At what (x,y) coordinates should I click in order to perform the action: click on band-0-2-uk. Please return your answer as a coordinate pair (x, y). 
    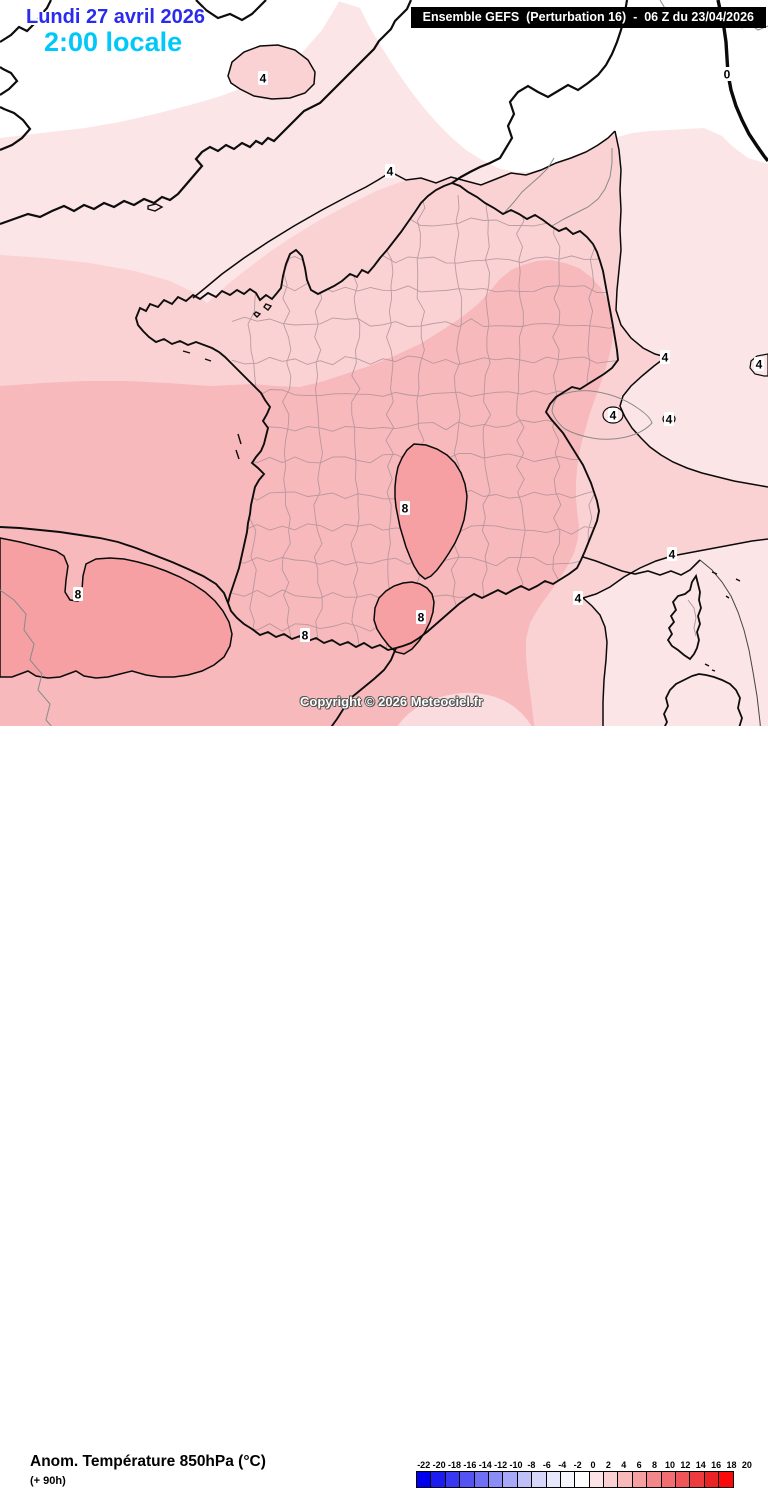
    Looking at the image, I should click on (170, 69).